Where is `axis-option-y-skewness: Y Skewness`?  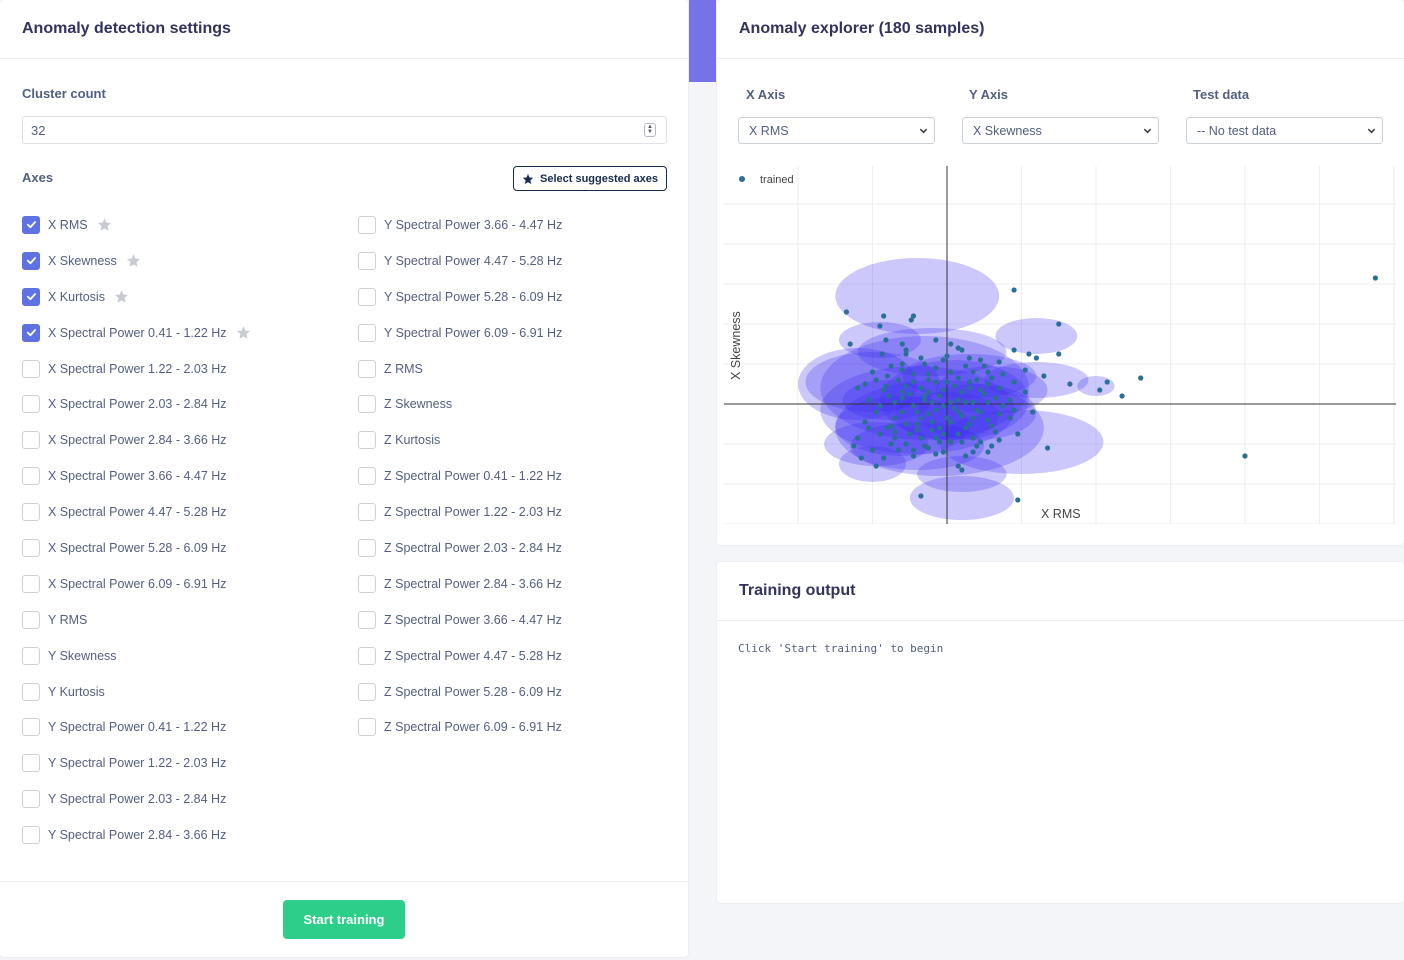 axis-option-y-skewness: Y Skewness is located at coordinates (136, 656).